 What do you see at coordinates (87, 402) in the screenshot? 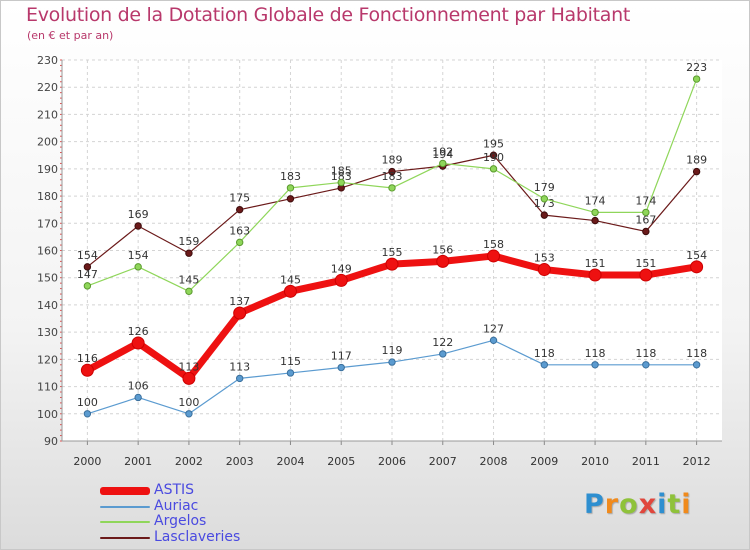
I see `data-label-auriac-2000: 100` at bounding box center [87, 402].